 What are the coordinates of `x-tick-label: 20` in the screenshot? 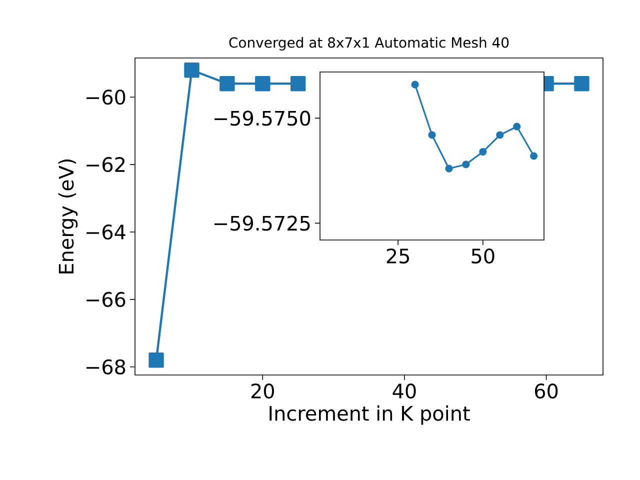 It's located at (262, 391).